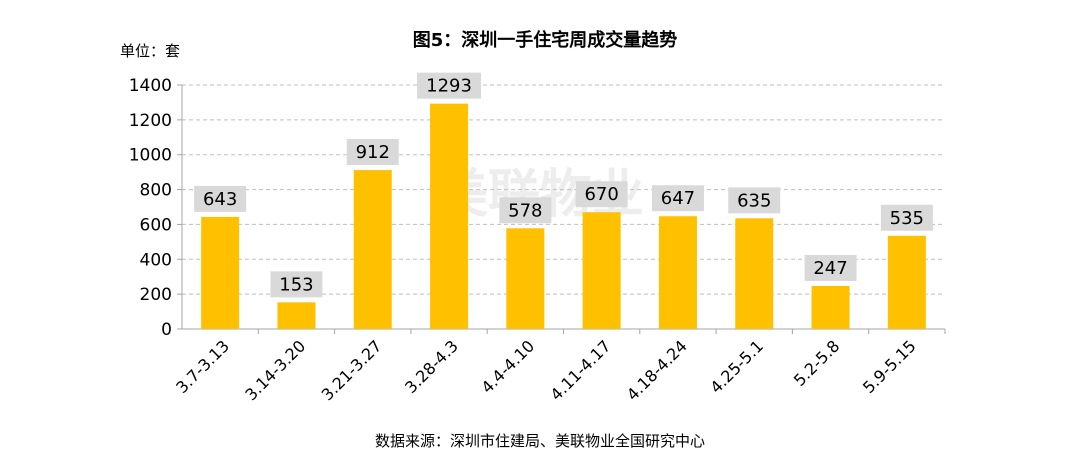 The image size is (1080, 456). I want to click on x-tick-label: 4.25-5.1, so click(736, 366).